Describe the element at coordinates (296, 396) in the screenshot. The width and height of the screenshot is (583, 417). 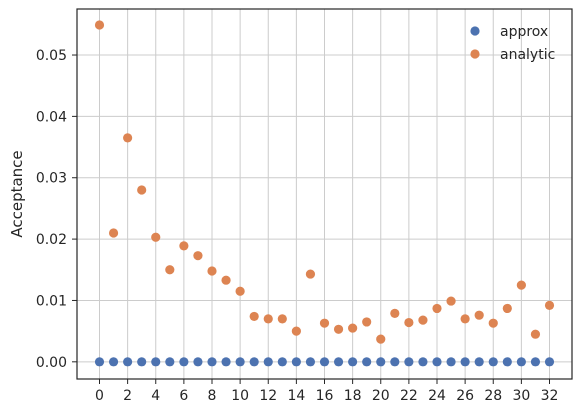
I see `x-tick-label: 14` at that location.